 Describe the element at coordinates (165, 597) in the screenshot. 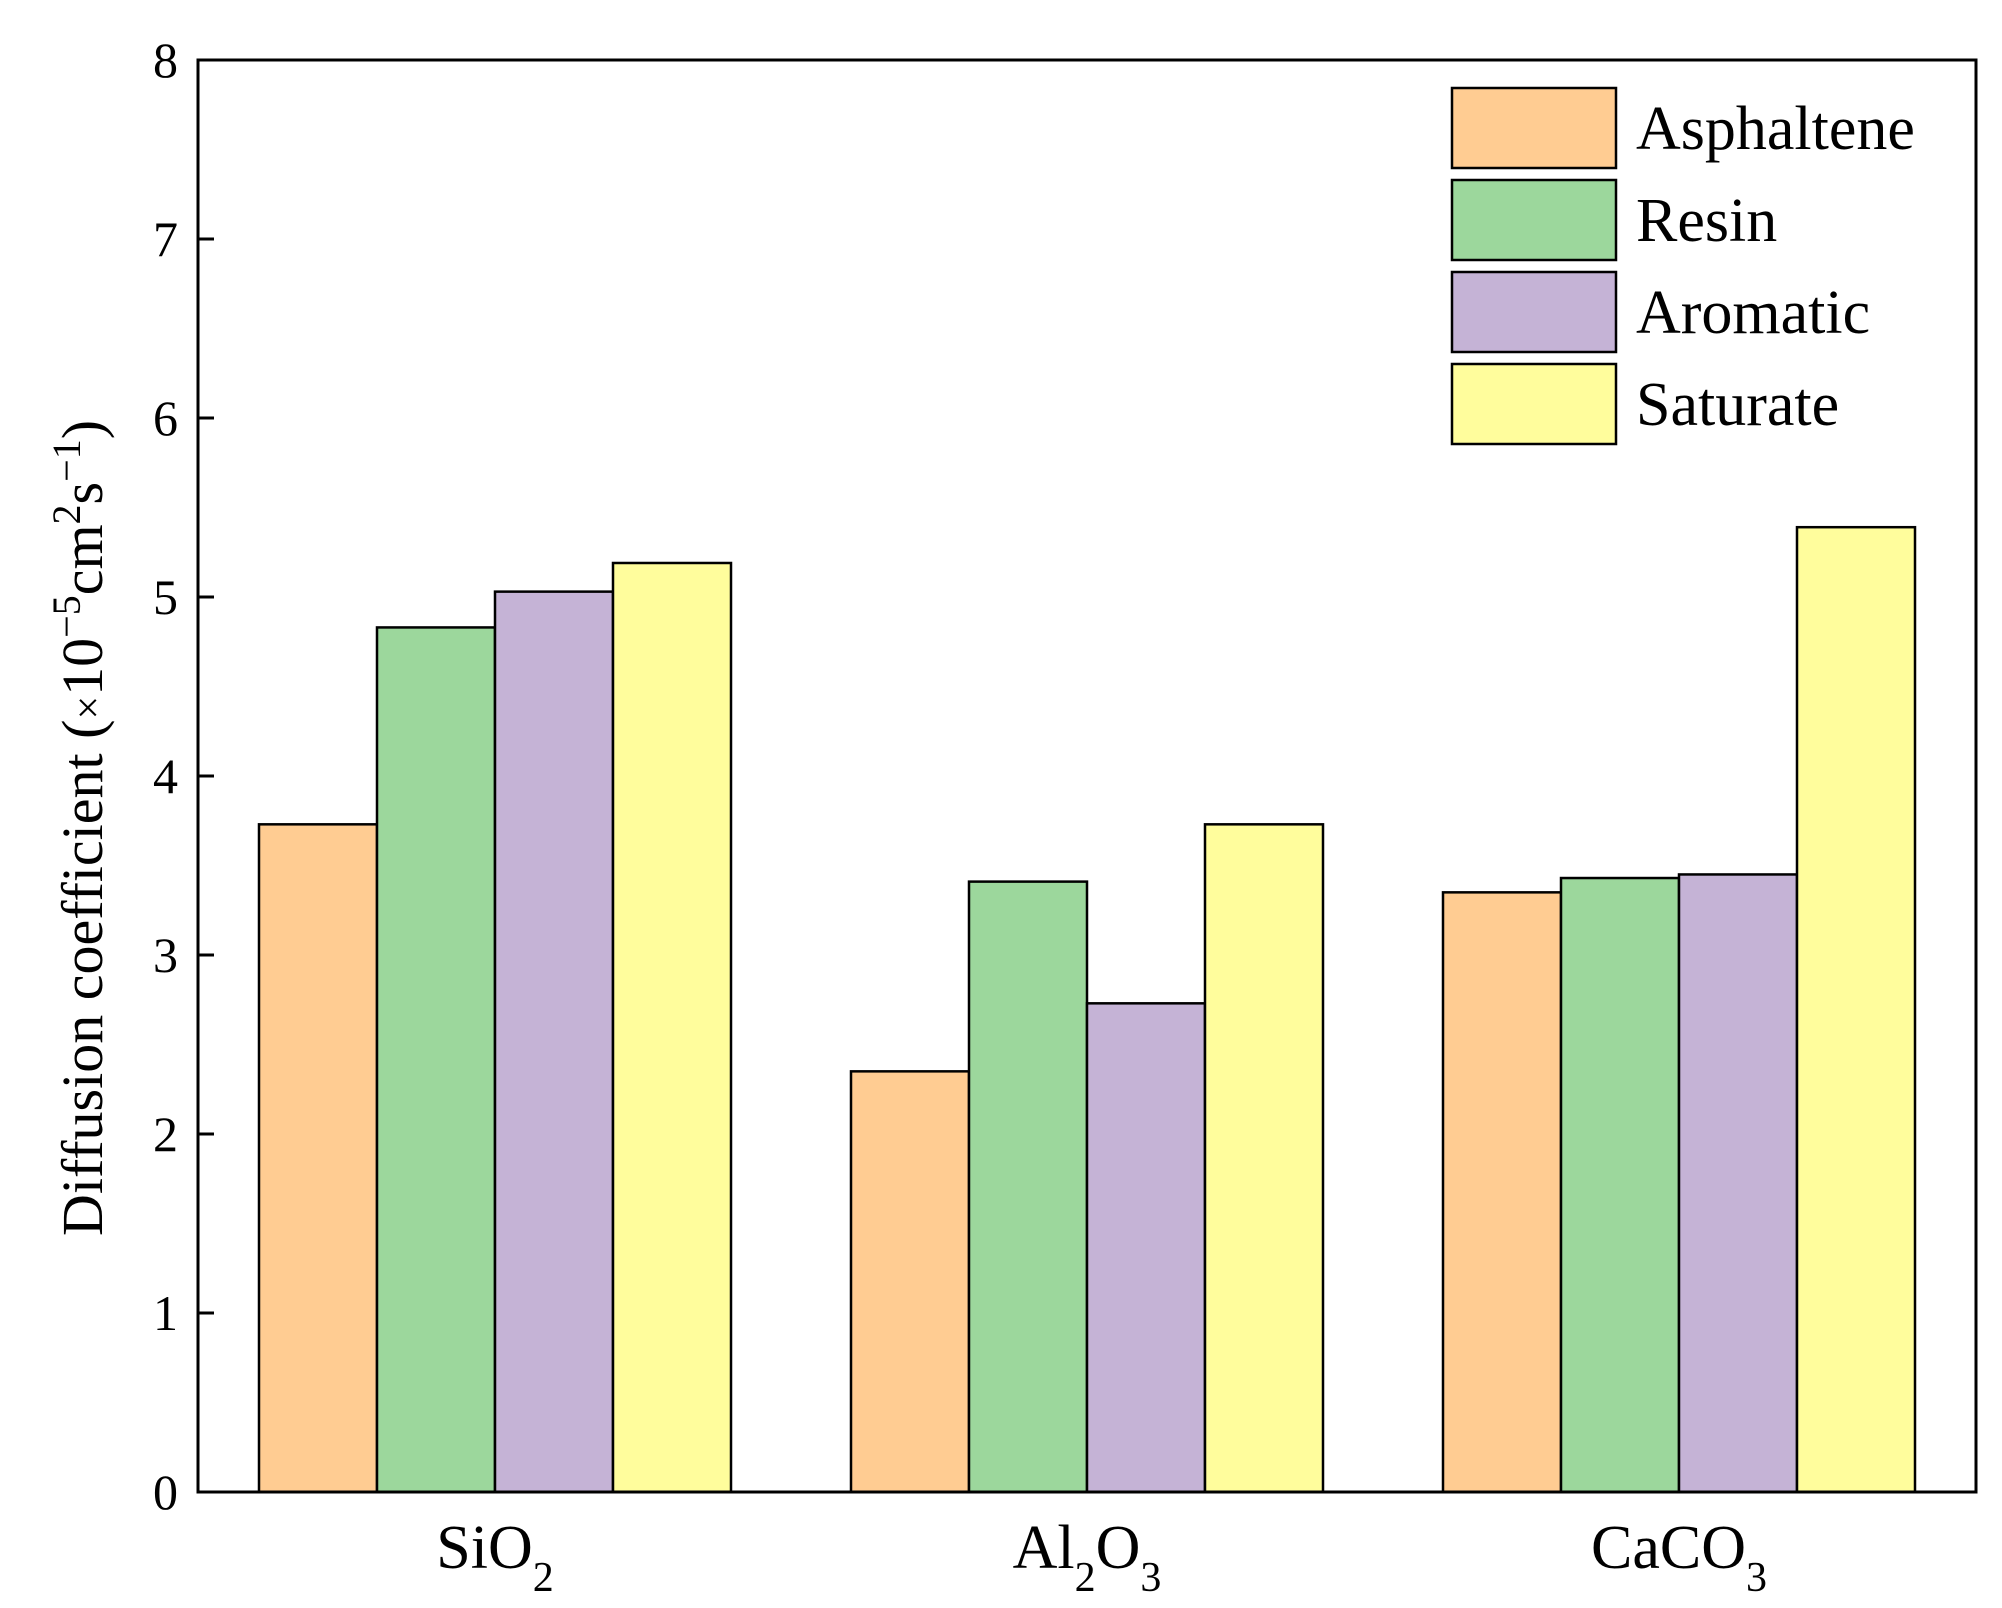

I see `y-tick-label-5: 5` at that location.